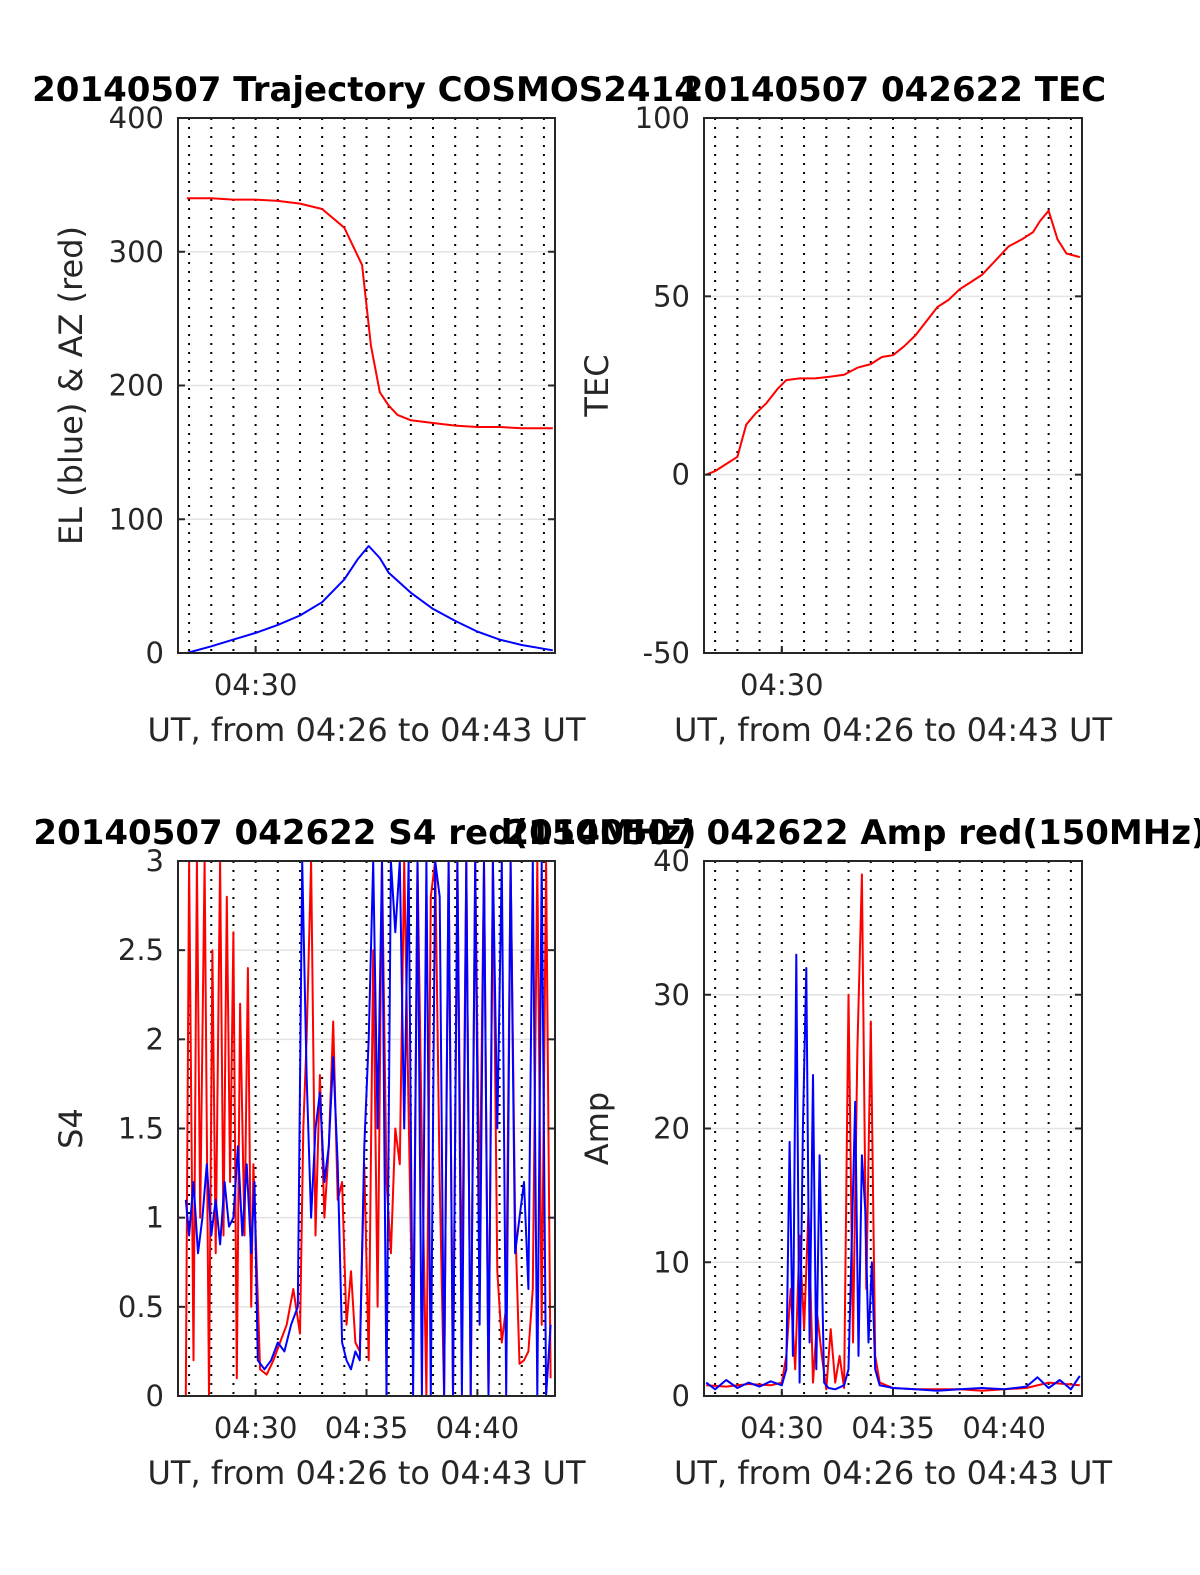 This screenshot has width=1200, height=1575. I want to click on y-tick-label: 1.5, so click(141, 1129).